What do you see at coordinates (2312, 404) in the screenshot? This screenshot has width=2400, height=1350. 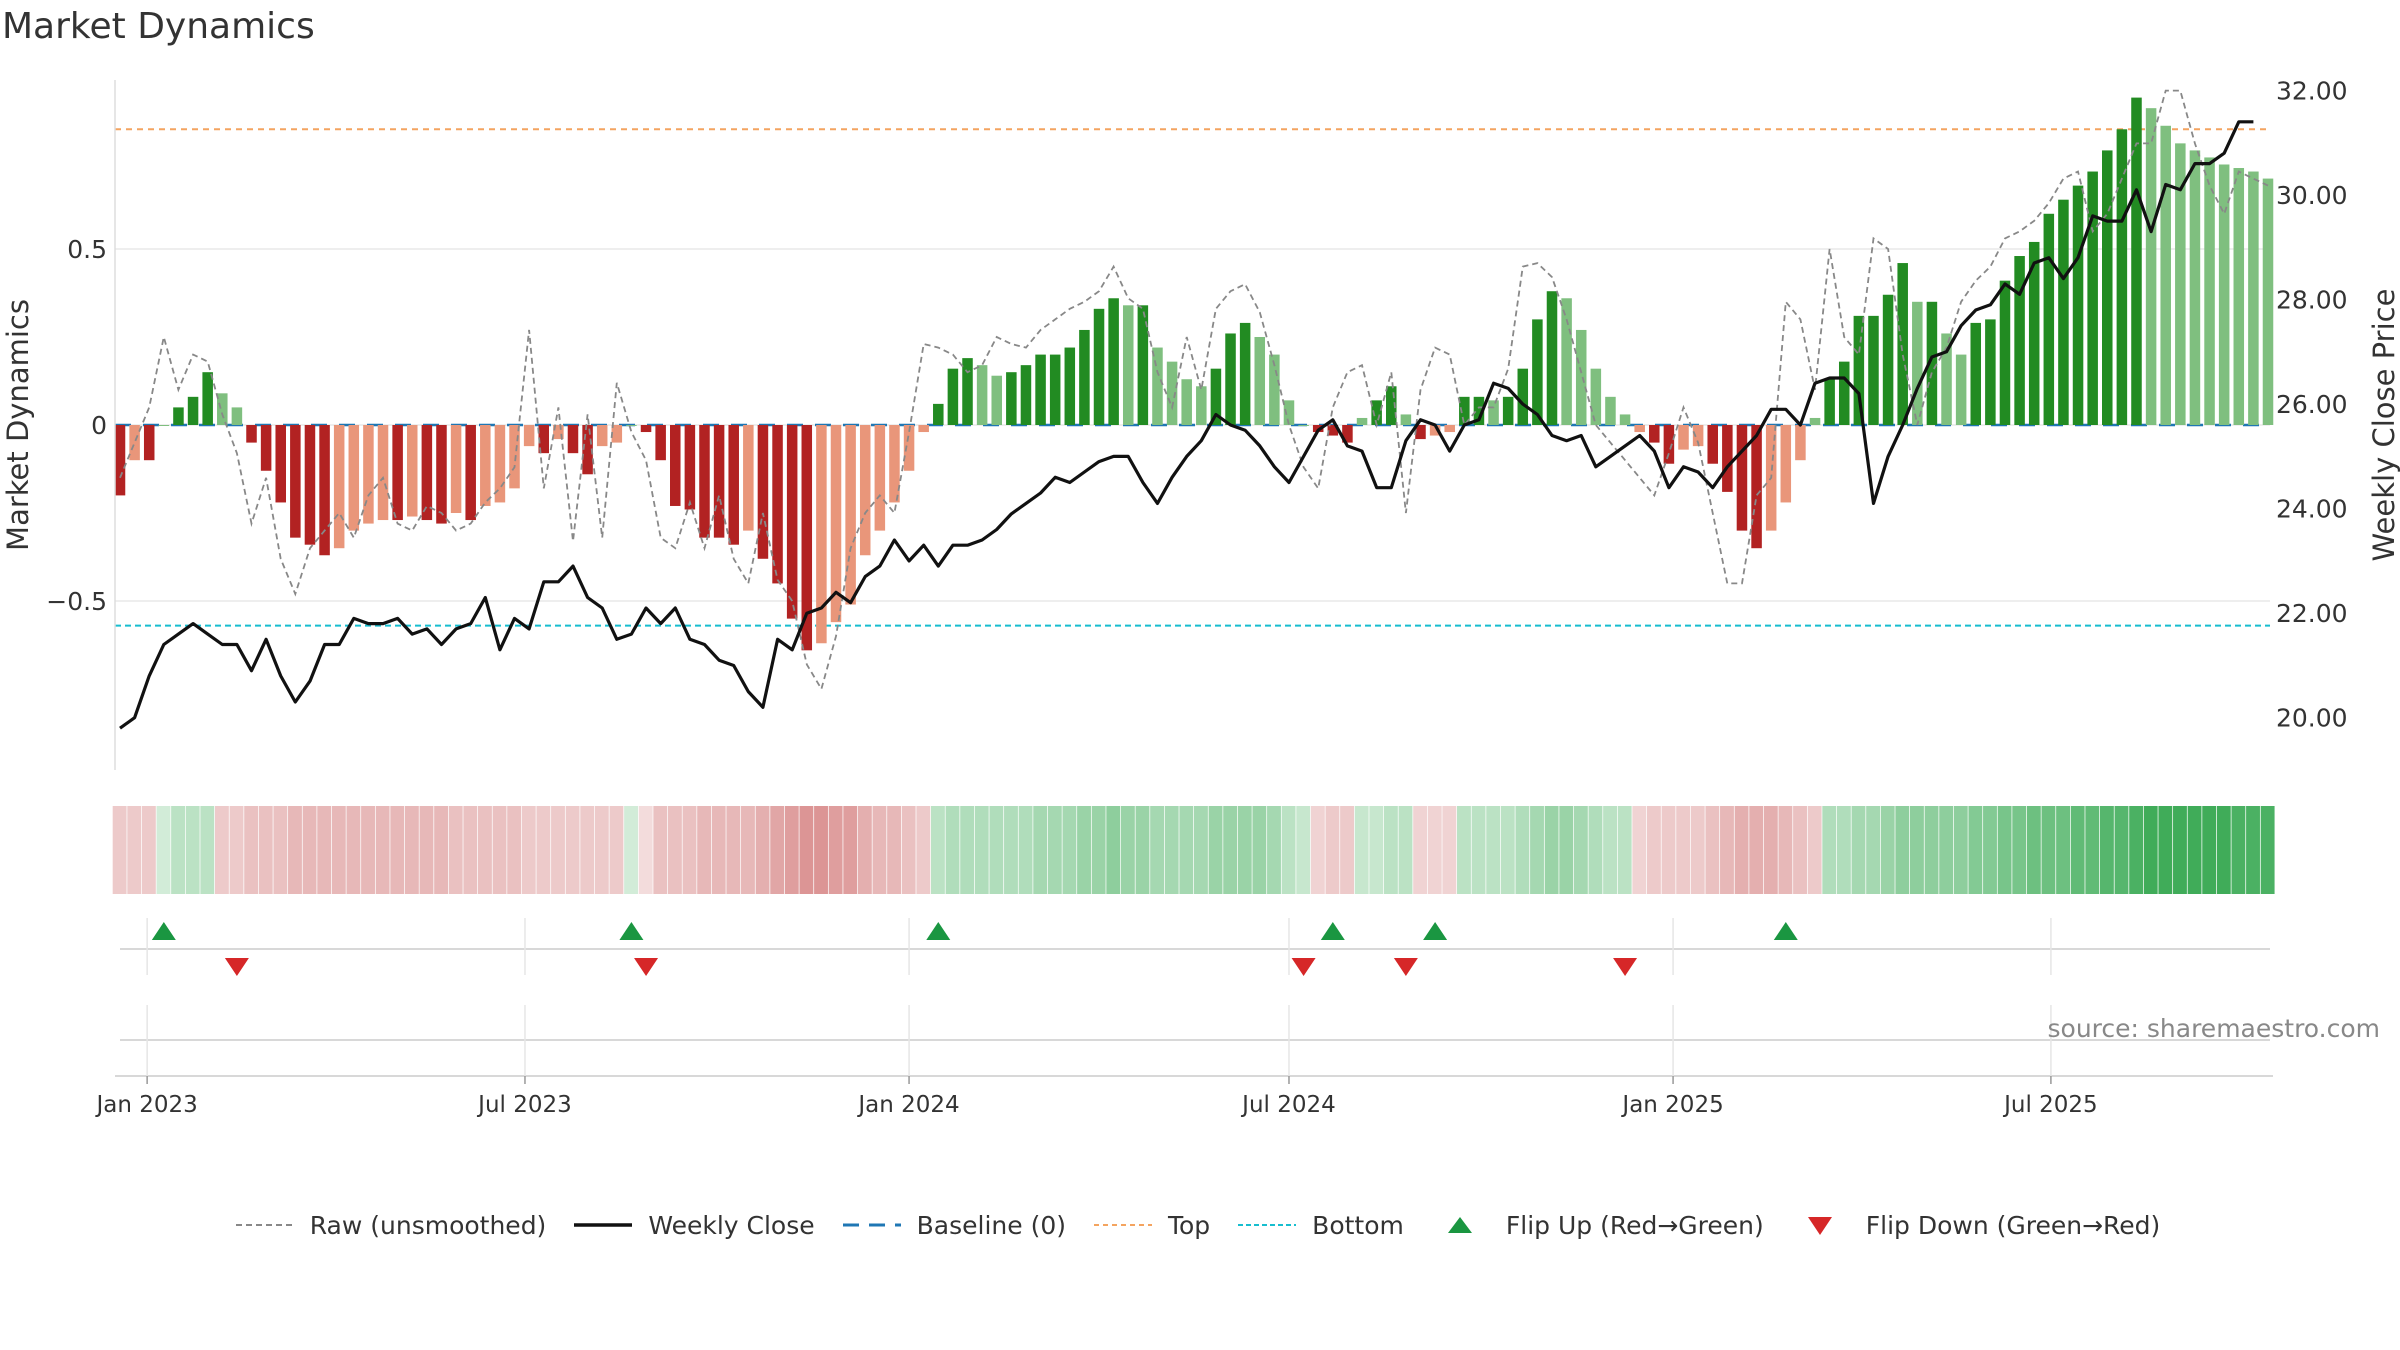 I see `y2-tick-label: 26.00` at bounding box center [2312, 404].